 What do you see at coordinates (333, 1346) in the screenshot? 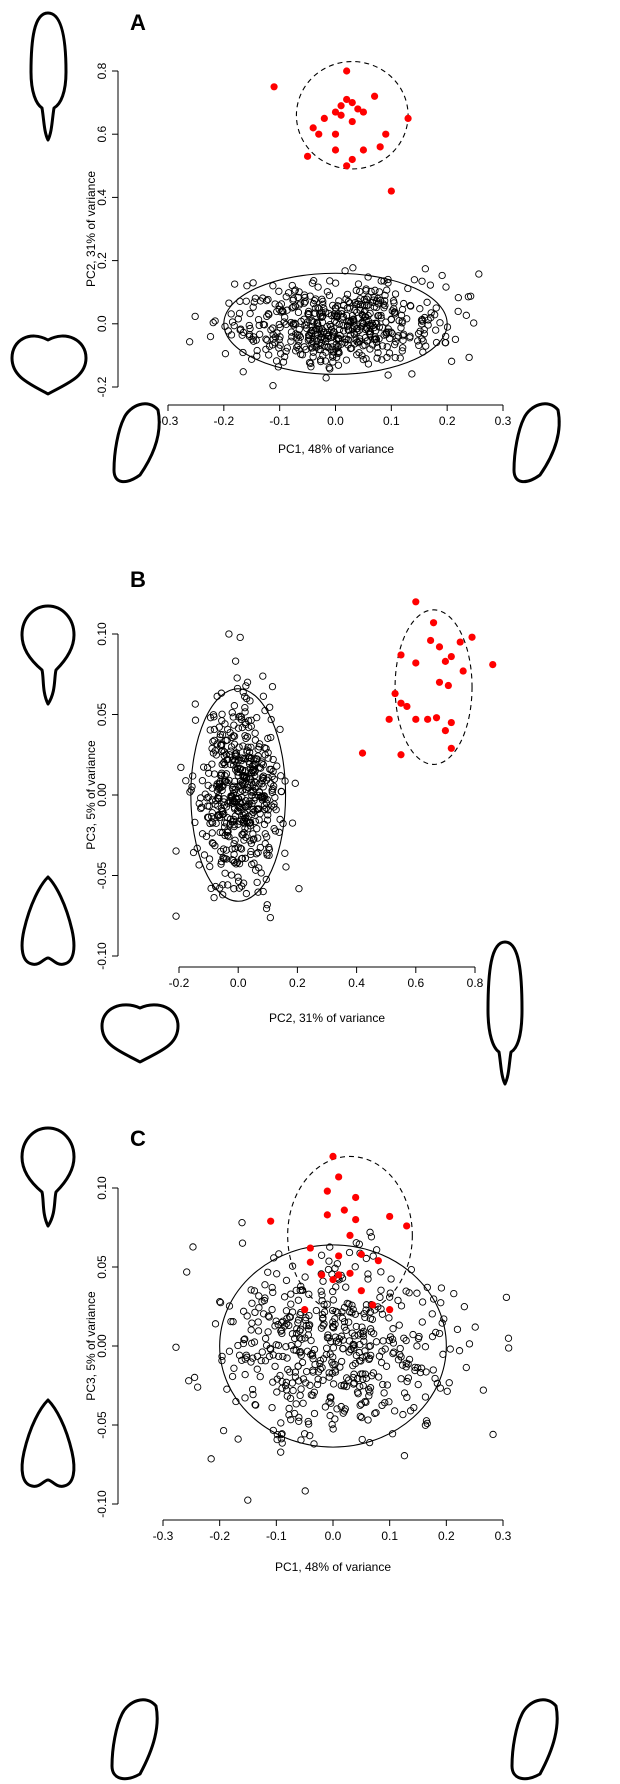
I see `group-ellipse-solid` at bounding box center [333, 1346].